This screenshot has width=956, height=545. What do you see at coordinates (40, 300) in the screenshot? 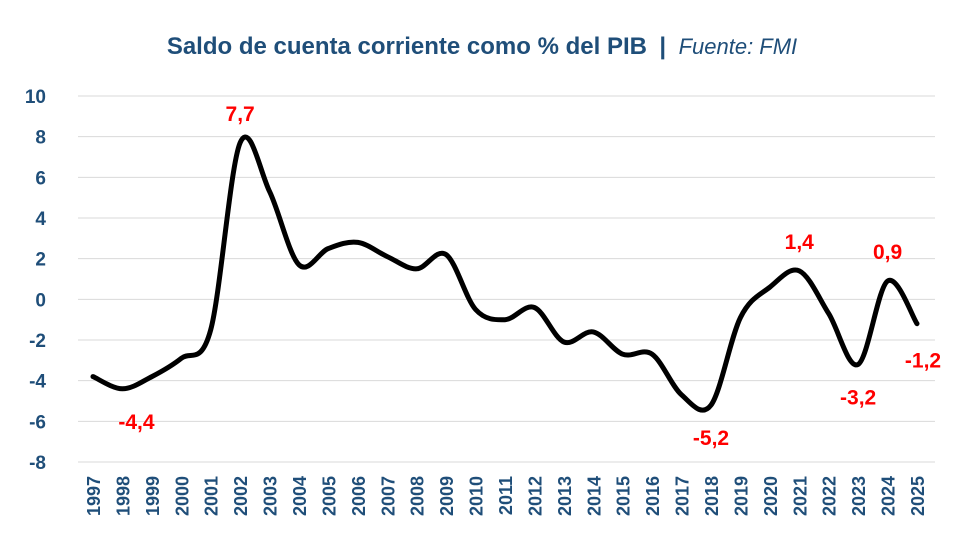
I see `y-tick-label: 0` at bounding box center [40, 300].